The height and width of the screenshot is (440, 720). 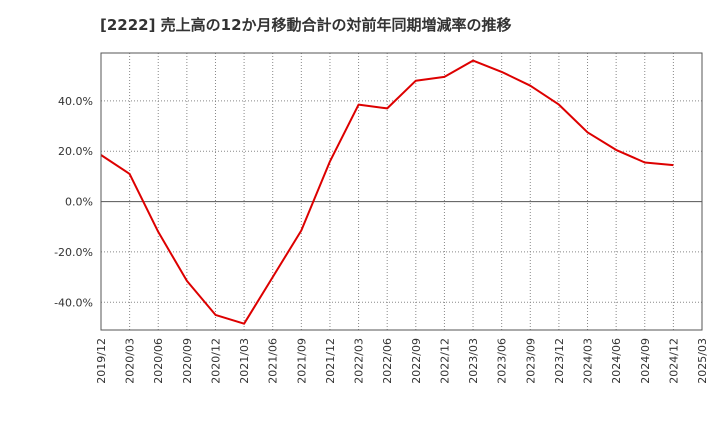 I want to click on x-tick-label: 2021/12, so click(x=330, y=361).